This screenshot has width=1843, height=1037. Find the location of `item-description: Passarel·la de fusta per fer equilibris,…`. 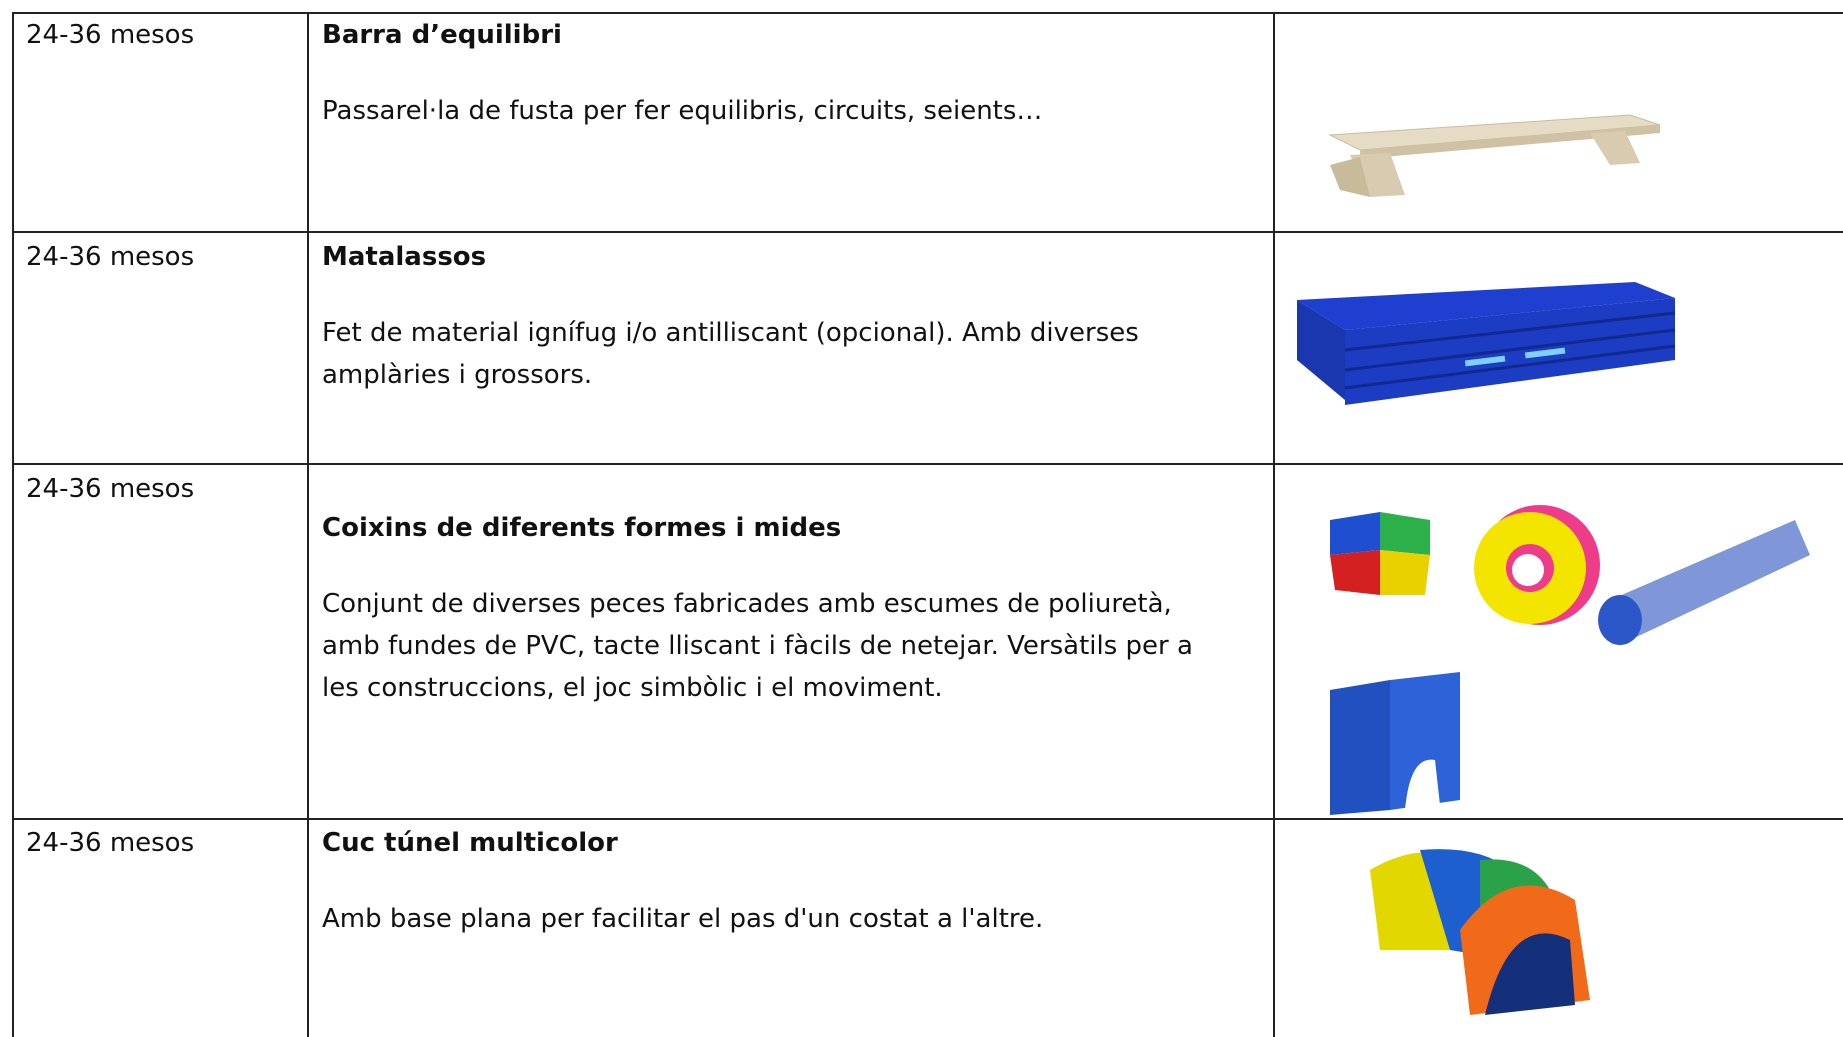

item-description: Passarel·la de fusta per fer equilibris,… is located at coordinates (682, 111).